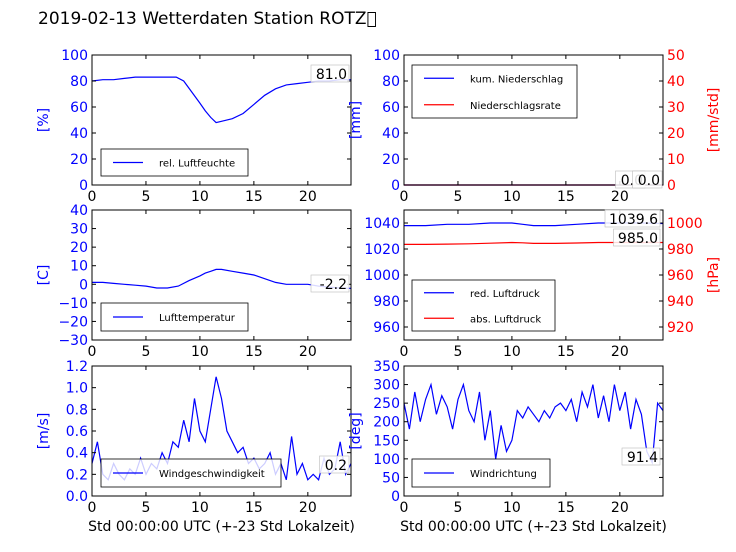 This screenshot has height=552, width=736. What do you see at coordinates (680, 302) in the screenshot?
I see `y-tick-label-right: 940` at bounding box center [680, 302].